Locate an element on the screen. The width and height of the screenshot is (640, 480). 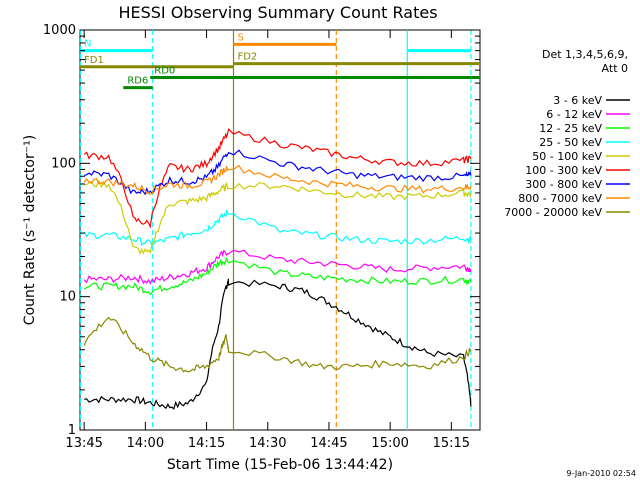
y-tick-label: 1 is located at coordinates (72, 430).